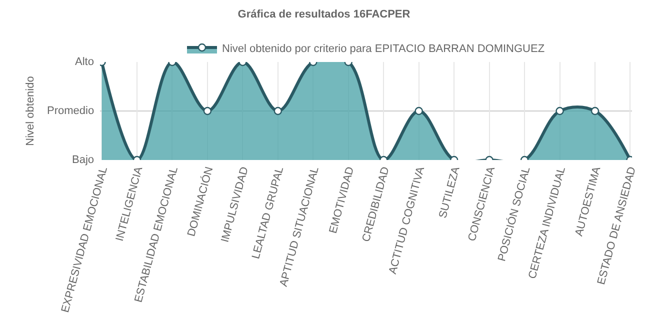  I want to click on text: Promedio, so click(70, 111).